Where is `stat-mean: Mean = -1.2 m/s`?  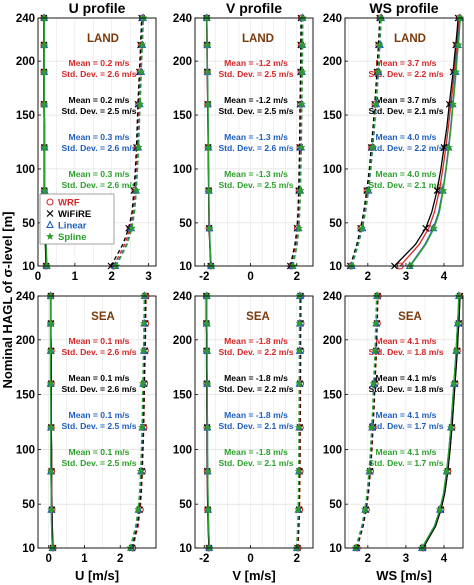 stat-mean: Mean = -1.2 m/s is located at coordinates (256, 63).